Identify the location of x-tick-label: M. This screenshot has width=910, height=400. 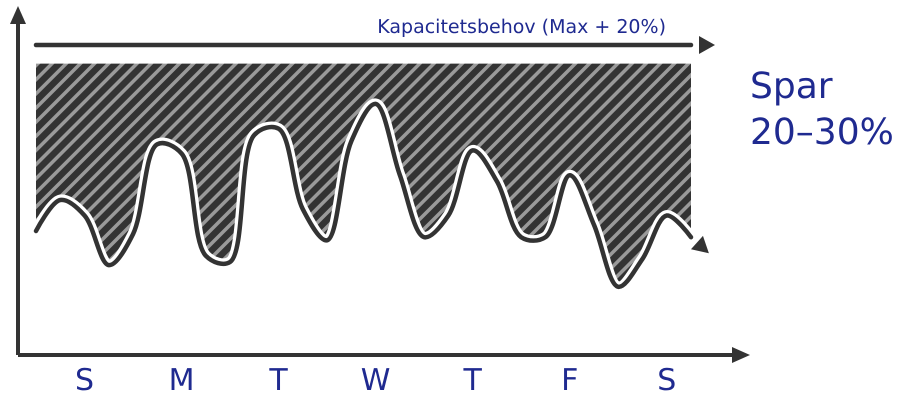
(181, 380).